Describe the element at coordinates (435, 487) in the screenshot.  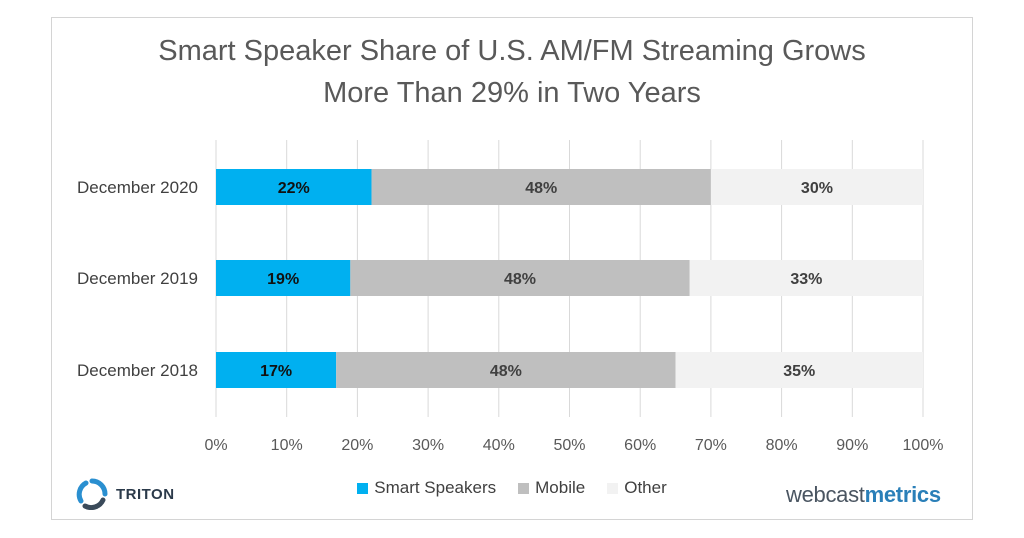
I see `legend-label-smart-speakers: Smart Speakers` at that location.